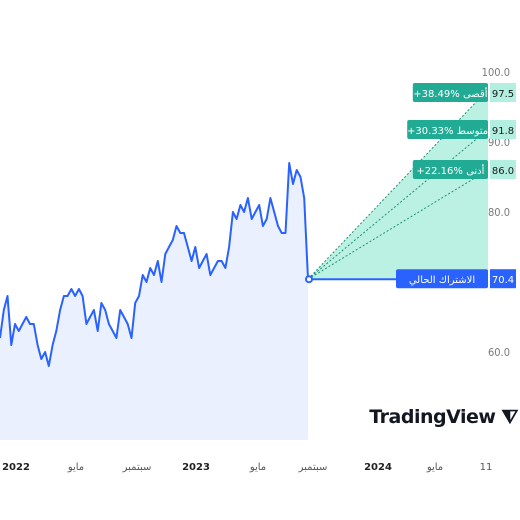 The width and height of the screenshot is (520, 520). Describe the element at coordinates (499, 142) in the screenshot. I see `y-tick-label: 90.0` at that location.